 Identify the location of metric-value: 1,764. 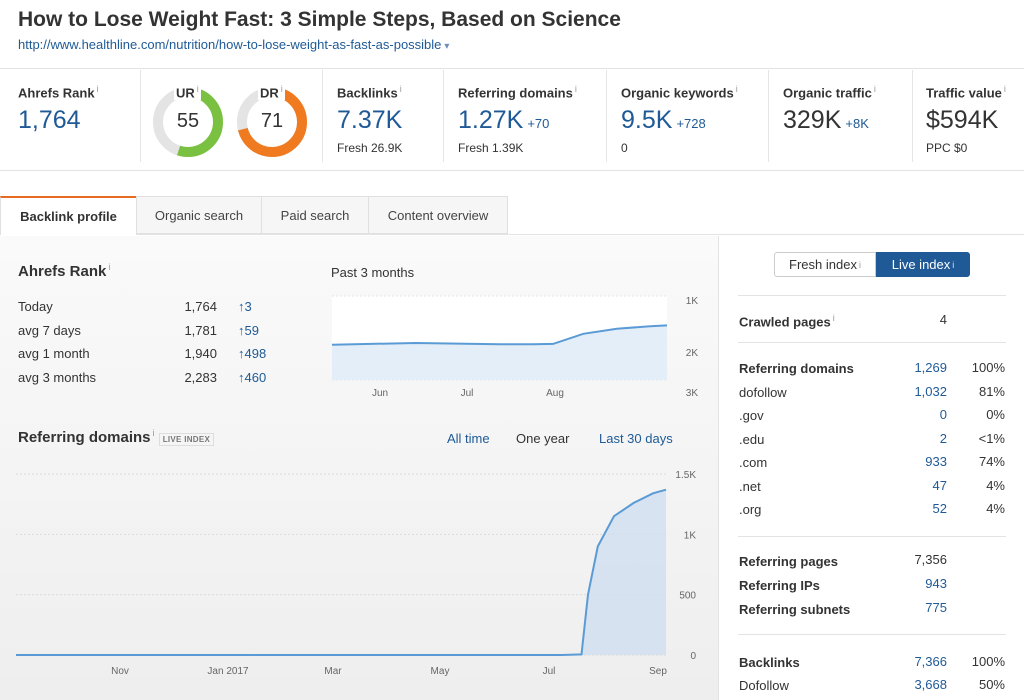
(49, 120).